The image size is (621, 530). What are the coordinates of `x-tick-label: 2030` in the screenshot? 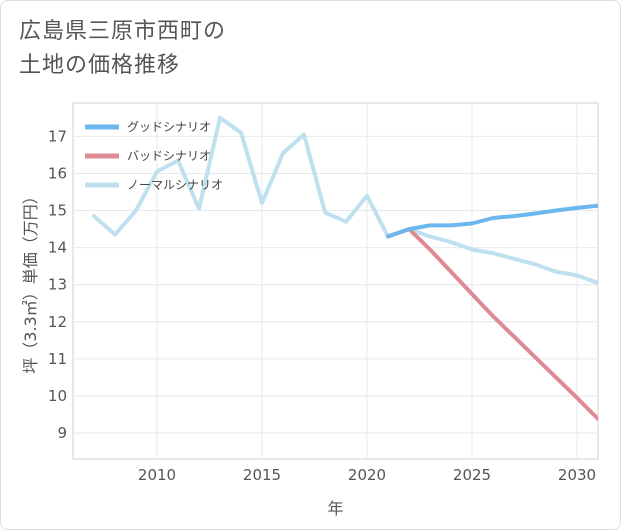 It's located at (577, 475).